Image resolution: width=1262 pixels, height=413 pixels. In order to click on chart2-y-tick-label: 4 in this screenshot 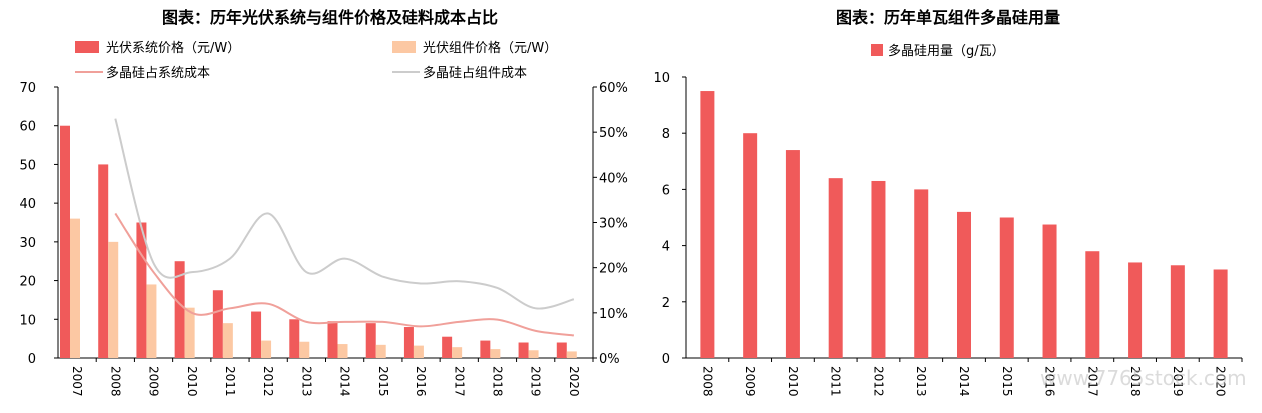, I will do `click(666, 247)`.